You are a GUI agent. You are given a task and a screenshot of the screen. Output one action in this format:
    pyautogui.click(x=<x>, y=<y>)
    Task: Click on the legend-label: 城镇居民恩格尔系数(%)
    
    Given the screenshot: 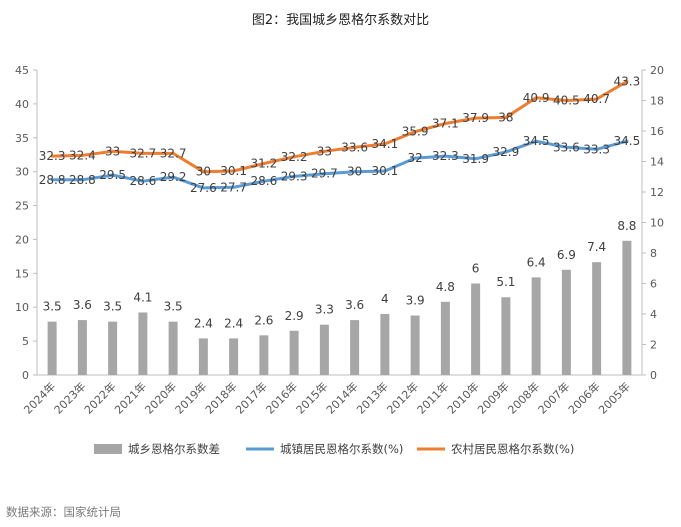 What is the action you would take?
    pyautogui.click(x=341, y=449)
    